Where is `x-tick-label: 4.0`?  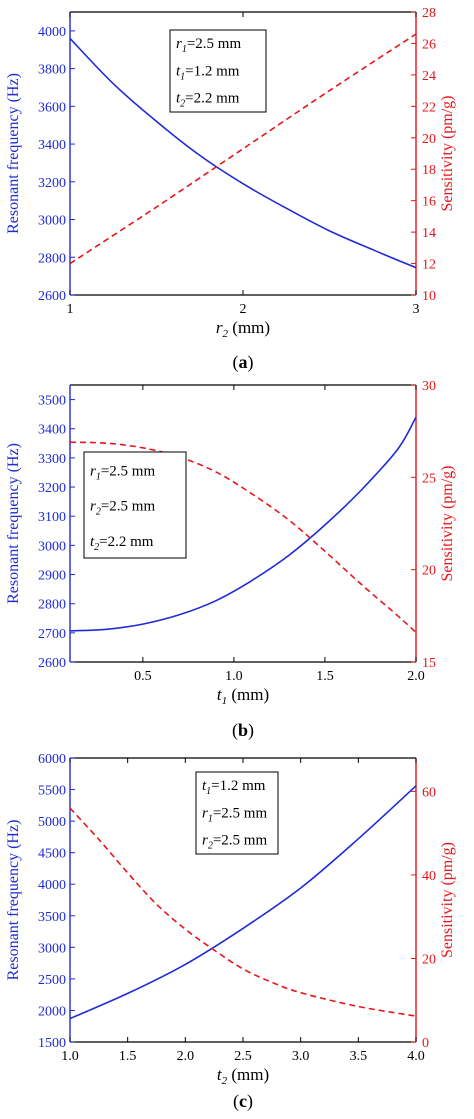
x-tick-label: 4.0 is located at coordinates (416, 1056).